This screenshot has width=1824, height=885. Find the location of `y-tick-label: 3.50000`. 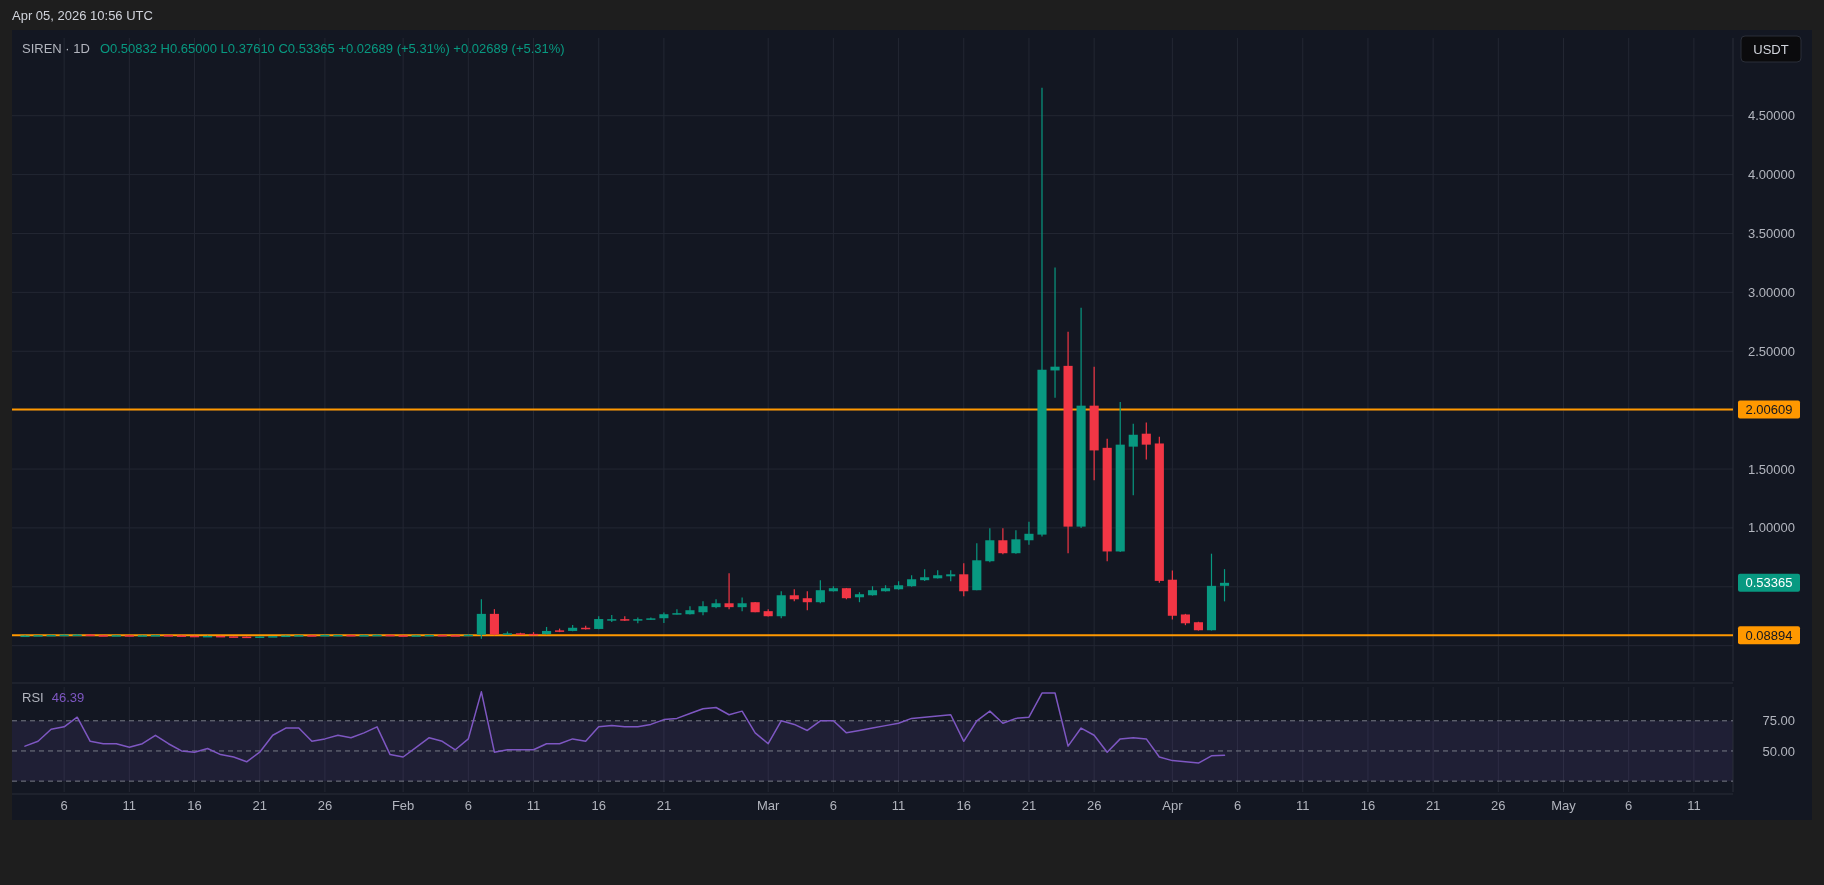

y-tick-label: 3.50000 is located at coordinates (1771, 234).